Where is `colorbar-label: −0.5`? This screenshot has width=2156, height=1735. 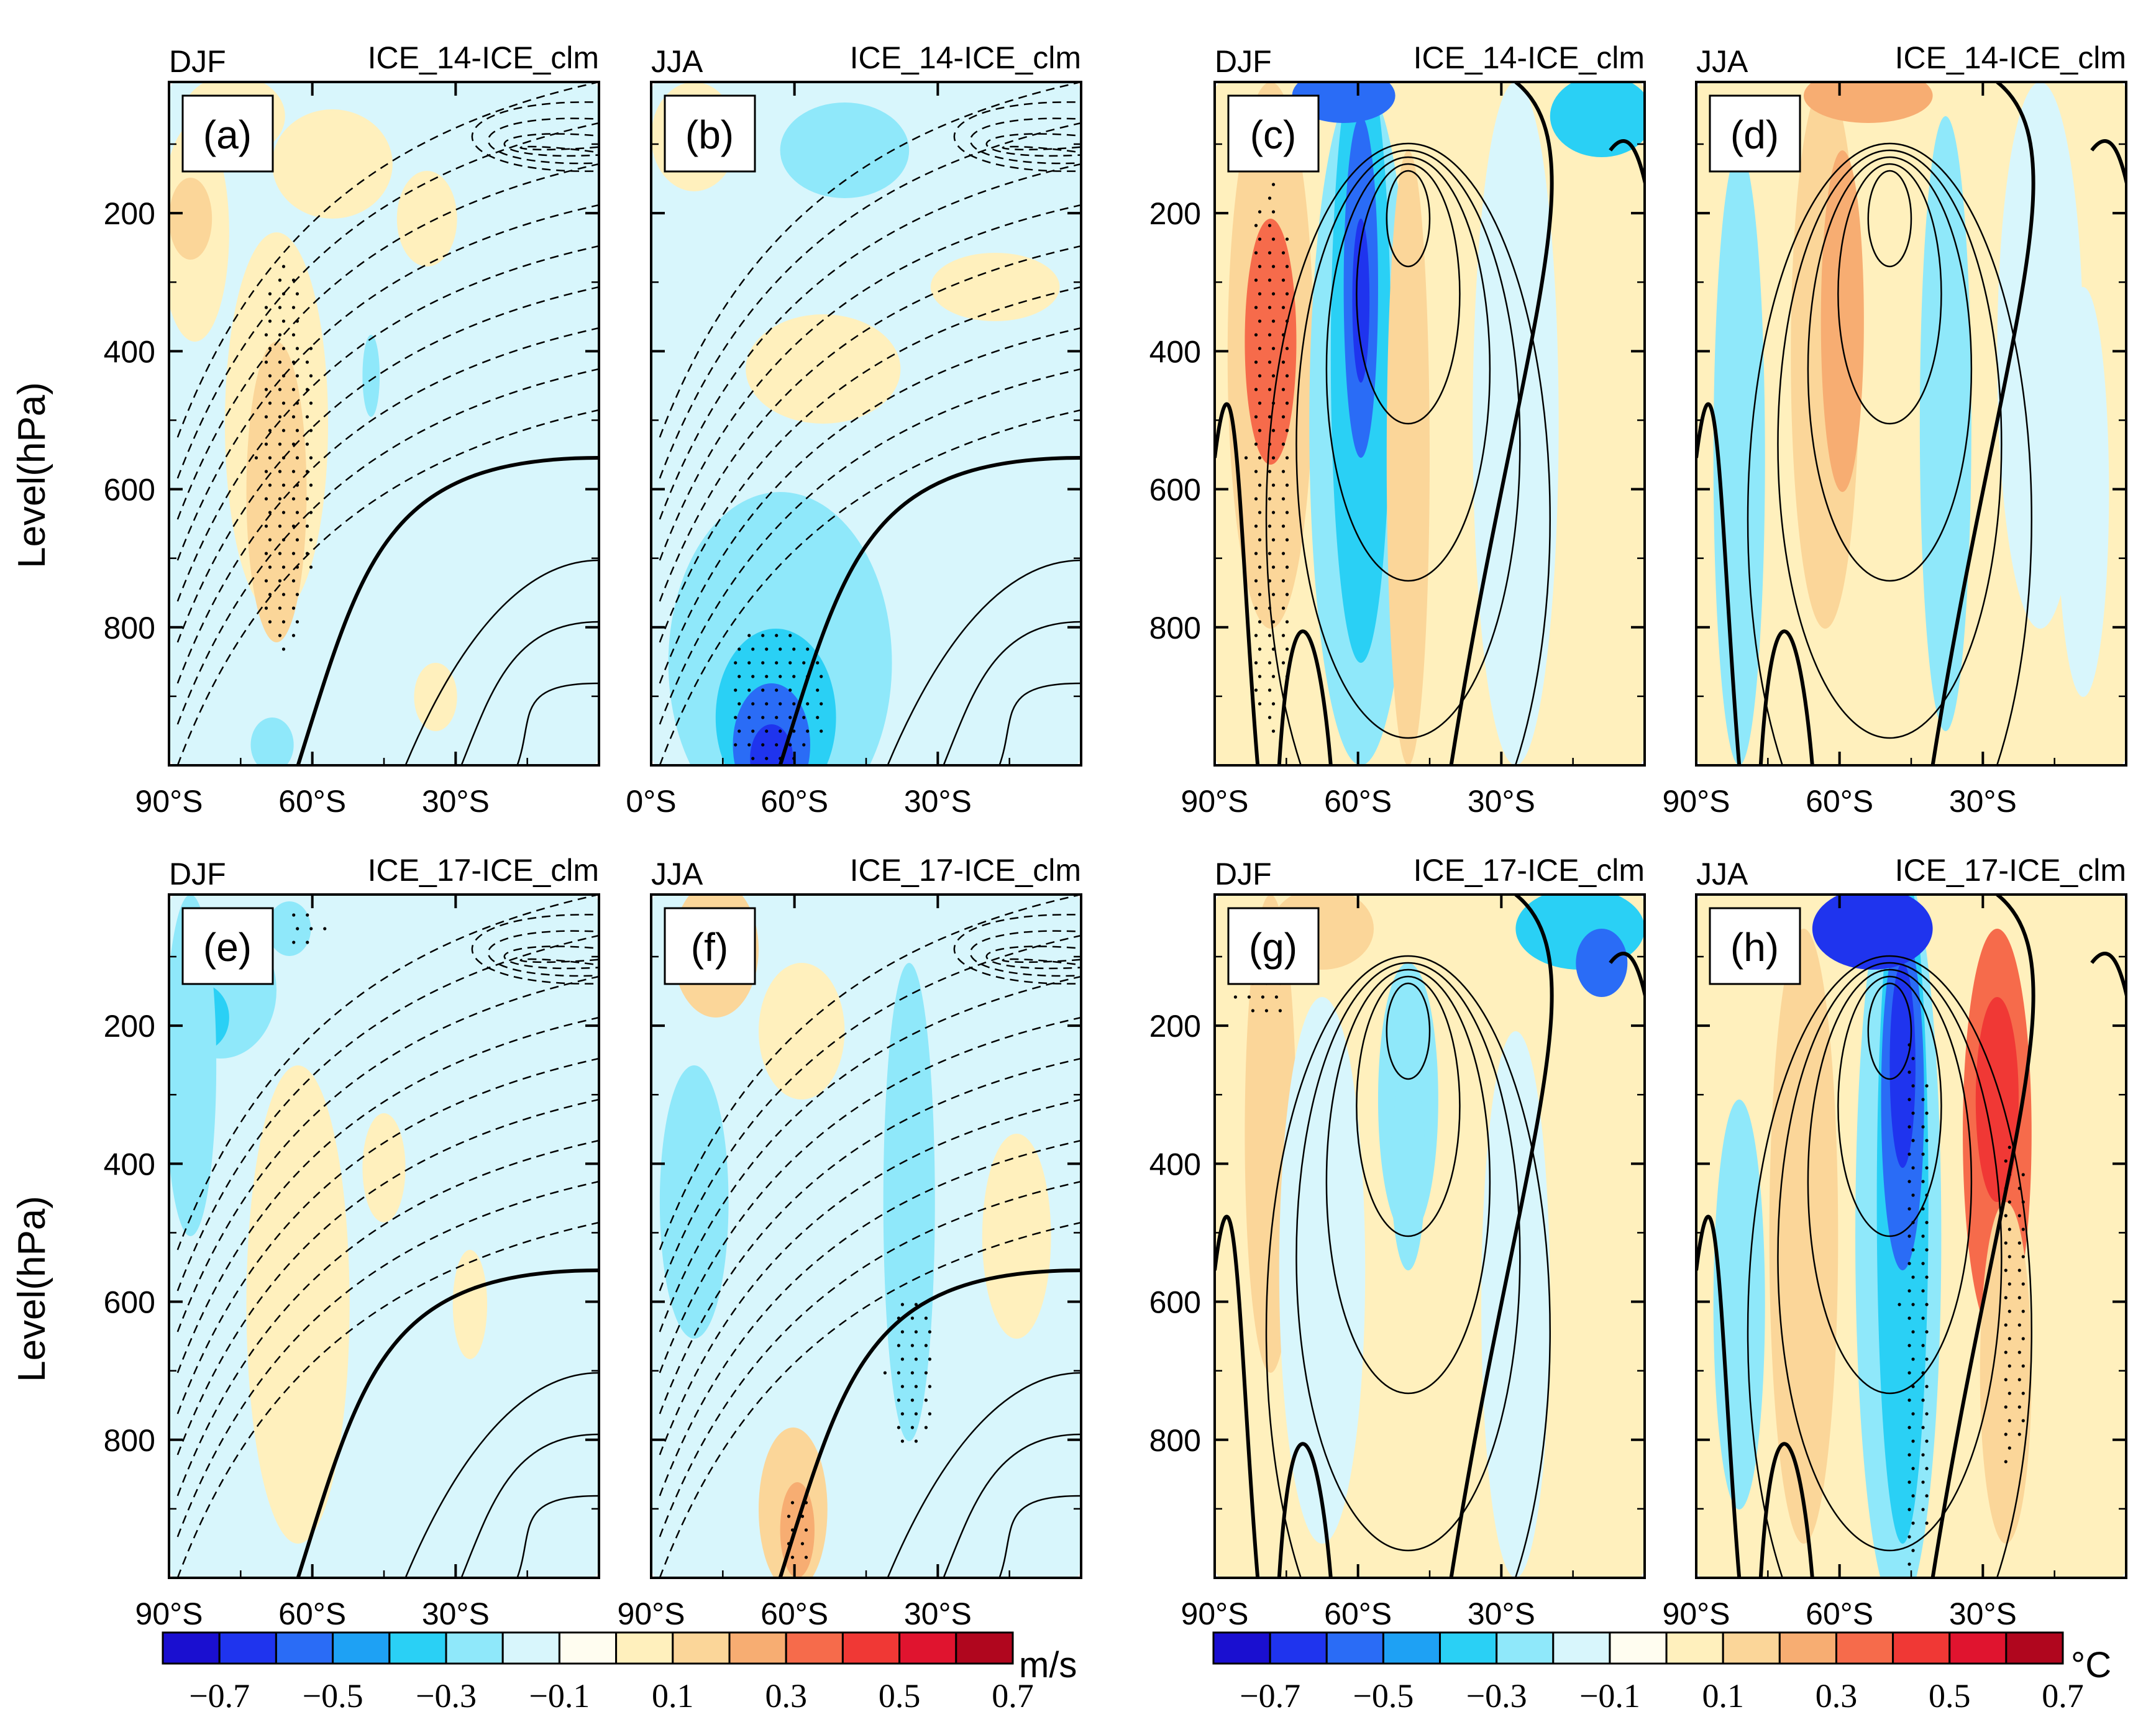
colorbar-label: −0.5 is located at coordinates (333, 1696).